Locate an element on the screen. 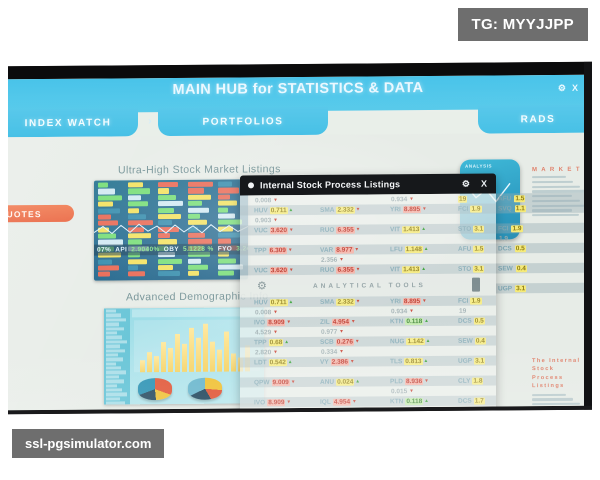 This screenshot has height=480, width=600. quote-cell: 0.334▾ is located at coordinates (331, 351).